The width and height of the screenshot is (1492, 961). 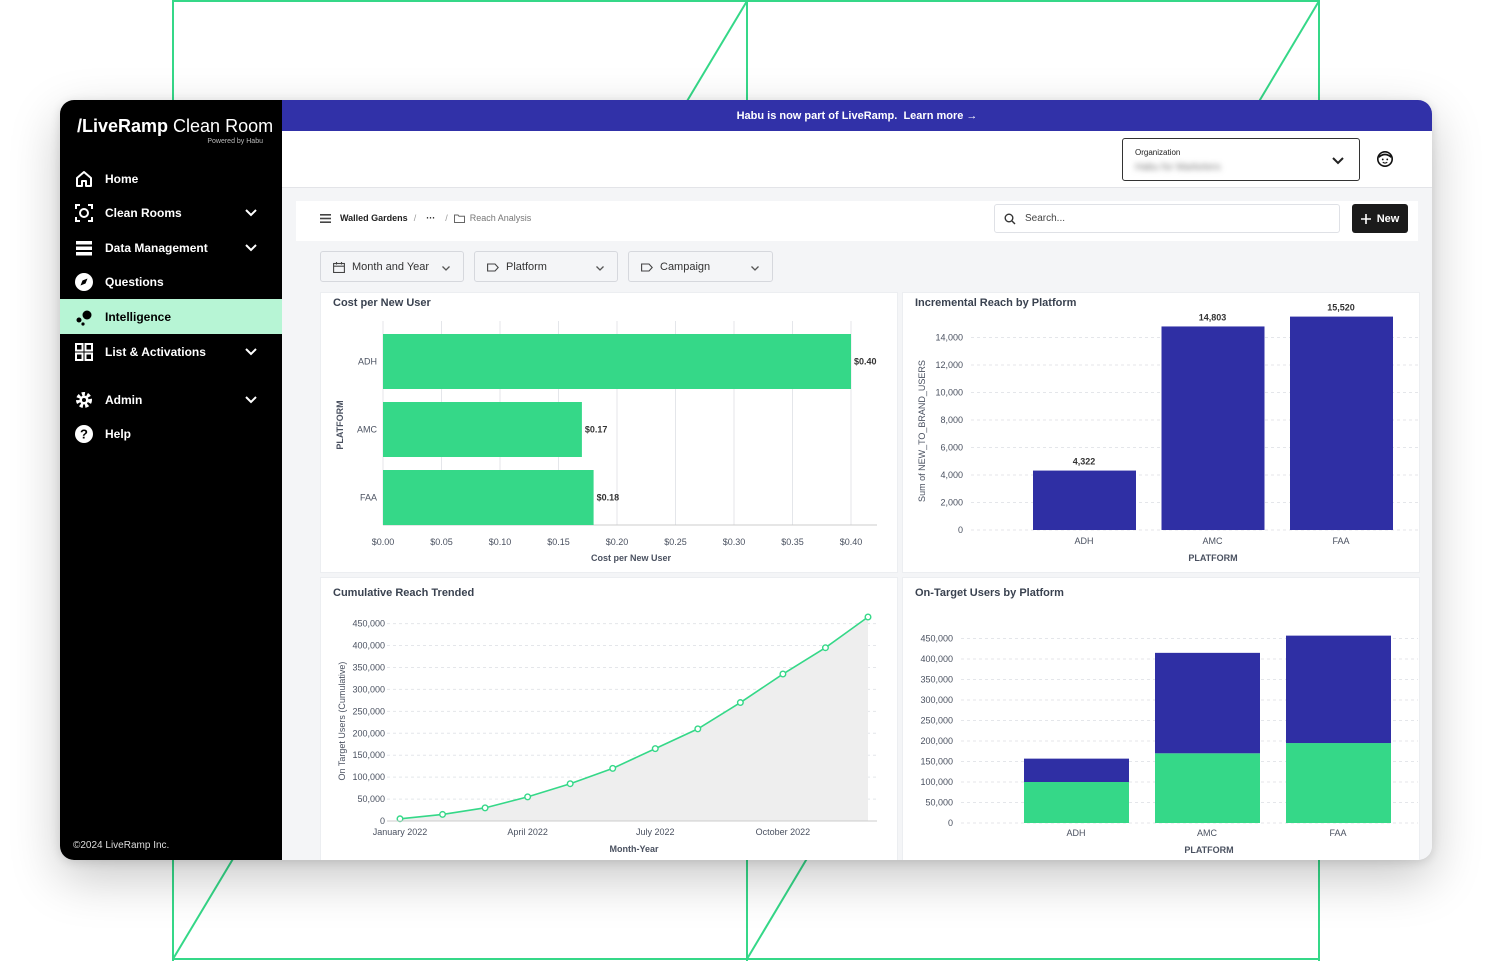 I want to click on sidebar-item-list-activations: List & Activations, so click(x=171, y=351).